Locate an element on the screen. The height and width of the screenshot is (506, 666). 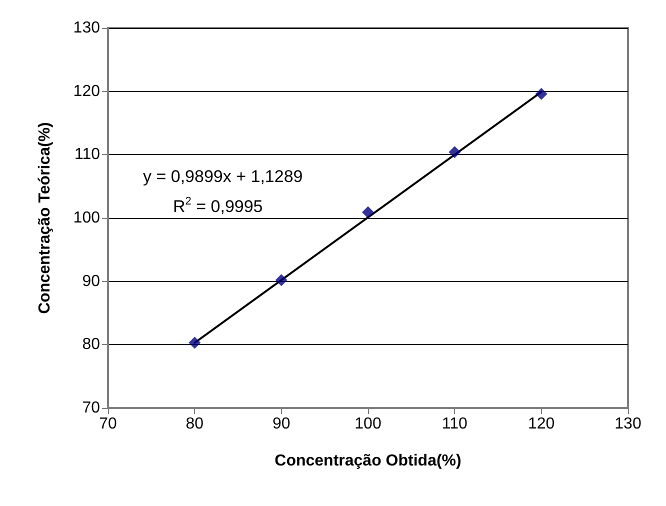
x-tick-label: 80 is located at coordinates (195, 424).